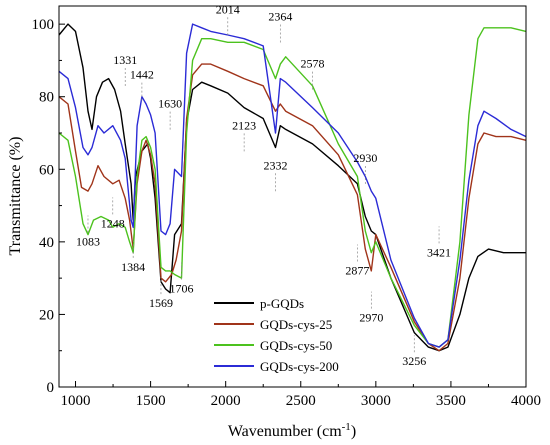 This screenshot has height=445, width=550. Describe the element at coordinates (46, 98) in the screenshot. I see `y-tick-label: 80` at that location.